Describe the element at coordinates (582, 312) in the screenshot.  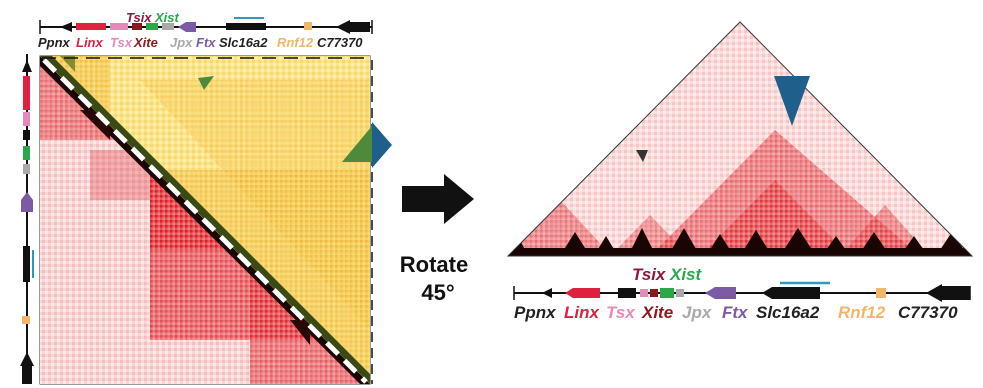
I see `right-label-linx: Linx` at that location.